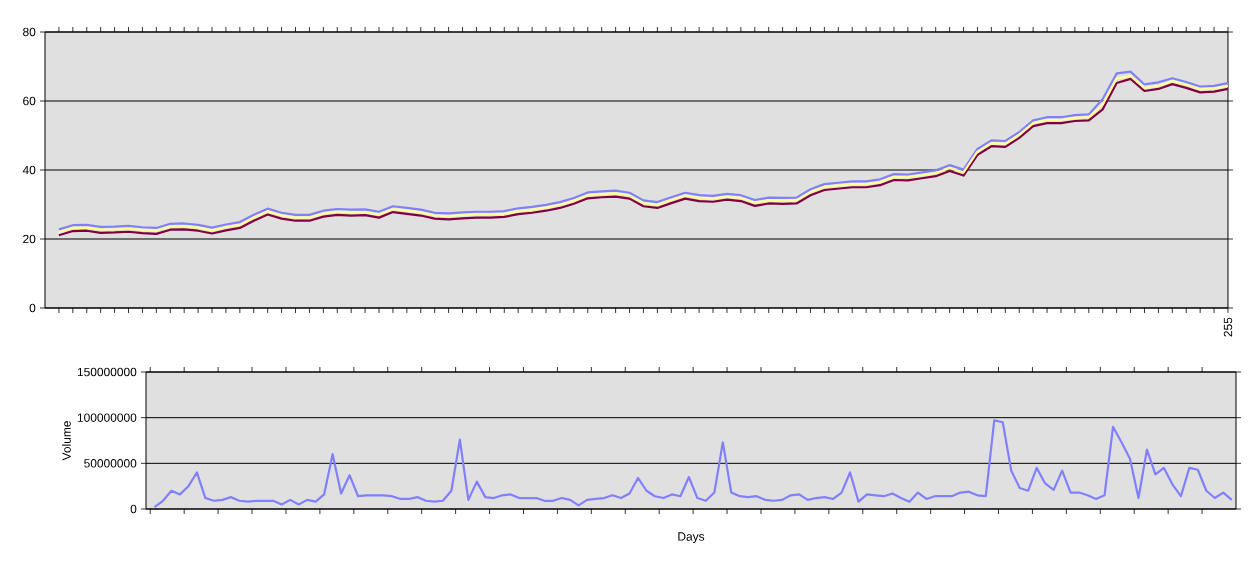 The height and width of the screenshot is (564, 1248). Describe the element at coordinates (107, 372) in the screenshot. I see `y-tick-label: 150000000` at that location.